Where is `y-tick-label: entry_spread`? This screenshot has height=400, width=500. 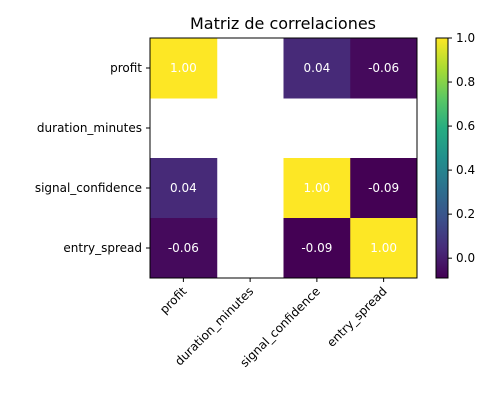
y-tick-label: entry_spread is located at coordinates (102, 248).